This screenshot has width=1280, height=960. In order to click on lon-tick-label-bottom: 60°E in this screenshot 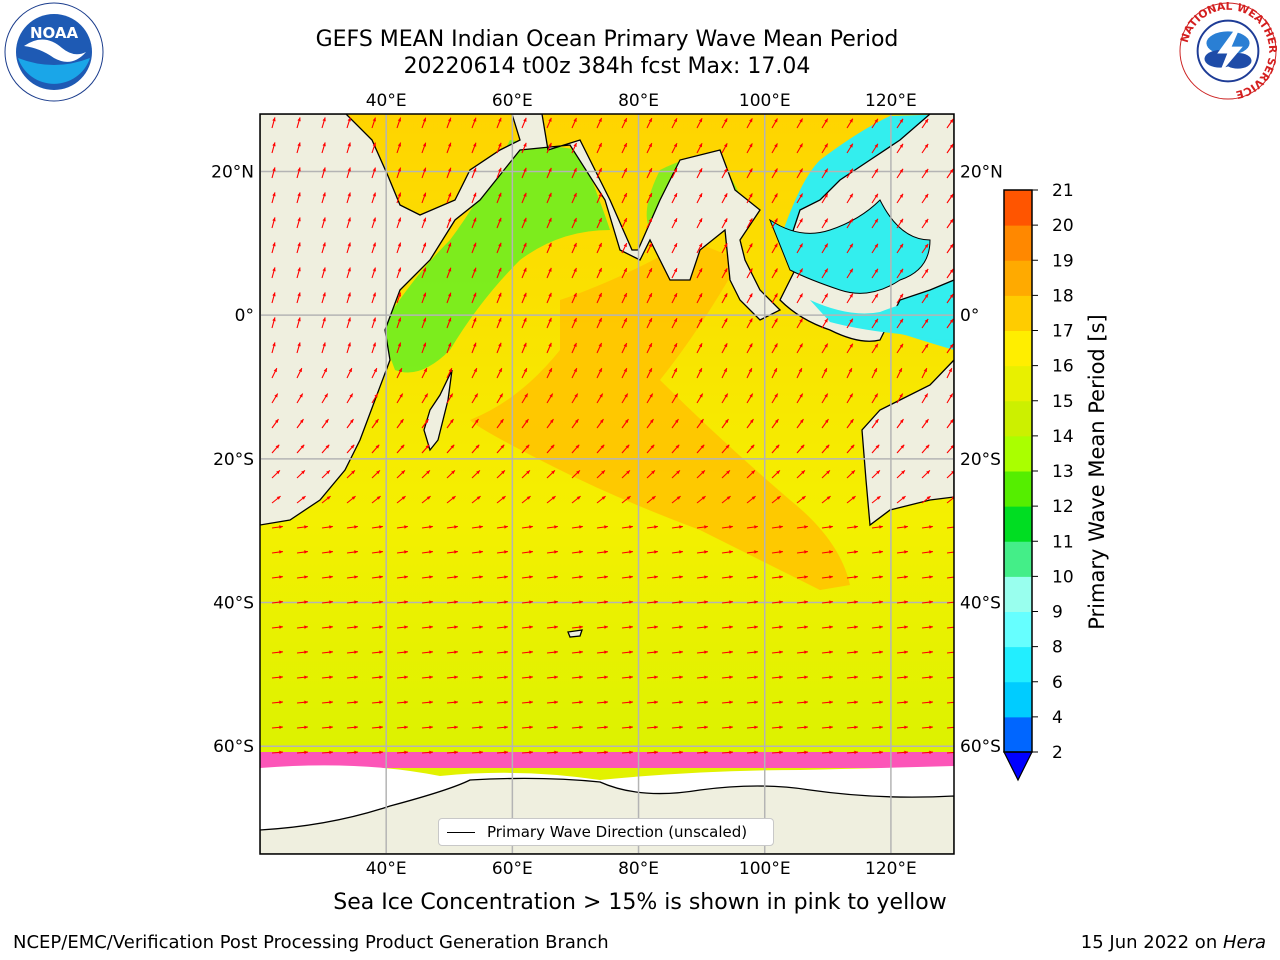, I will do `click(512, 869)`.